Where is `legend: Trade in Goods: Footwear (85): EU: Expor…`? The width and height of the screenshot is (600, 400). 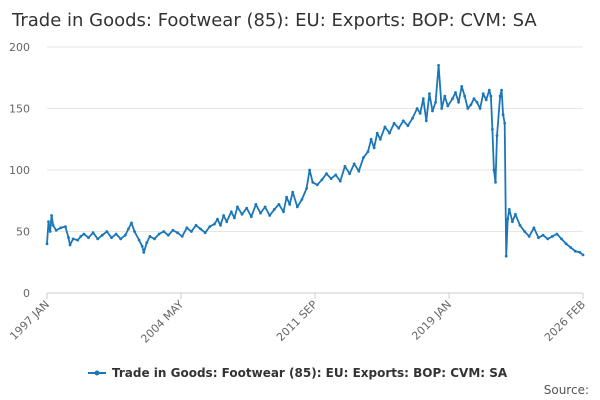 legend: Trade in Goods: Footwear (85): EU: Expor… is located at coordinates (298, 373).